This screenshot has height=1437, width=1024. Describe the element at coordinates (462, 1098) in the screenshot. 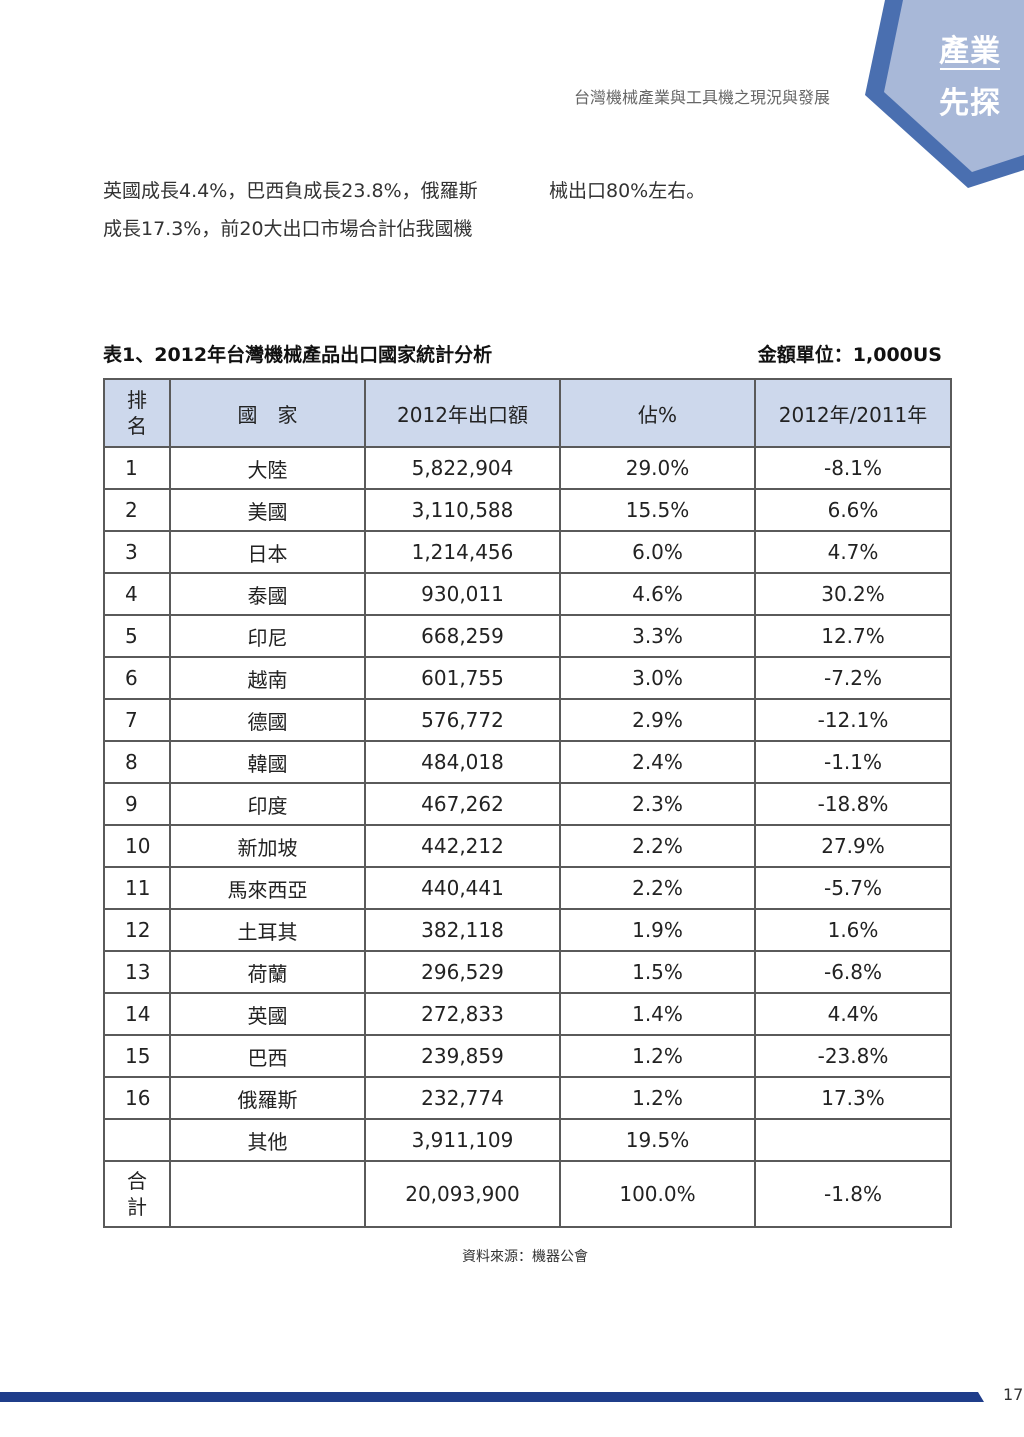

I see `cell-export: 232,774` at that location.